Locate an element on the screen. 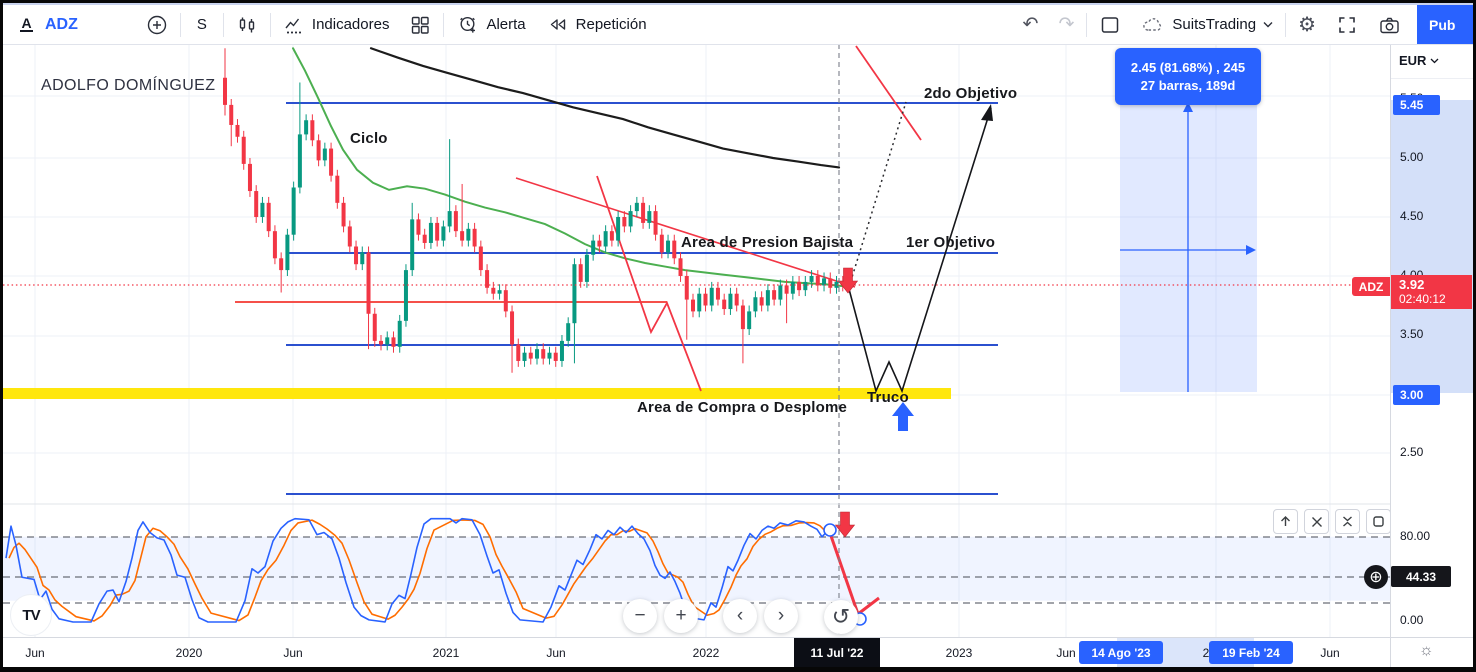 The image size is (1476, 672). save-layout-button: SuitsTrading is located at coordinates (1207, 24).